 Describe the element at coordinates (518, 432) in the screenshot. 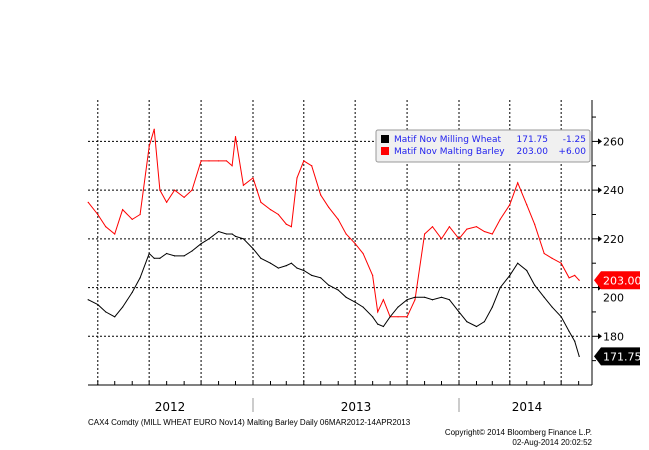

I see `footer-copyright: Copyright© 2014 Bloomberg Finance L.P.` at that location.